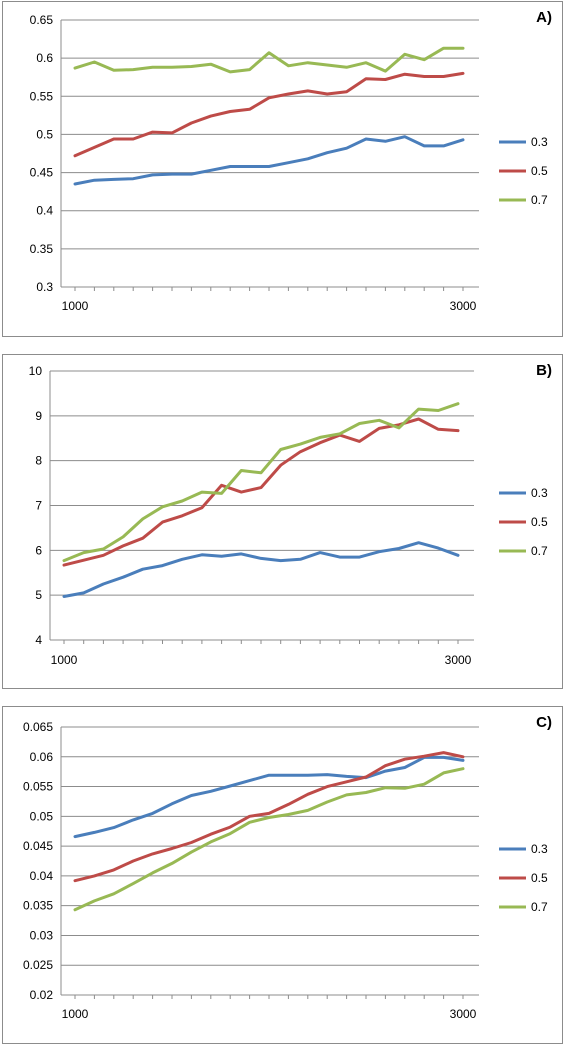 Image resolution: width=569 pixels, height=1049 pixels. Describe the element at coordinates (44, 58) in the screenshot. I see `y-tick-label: 0.6` at that location.